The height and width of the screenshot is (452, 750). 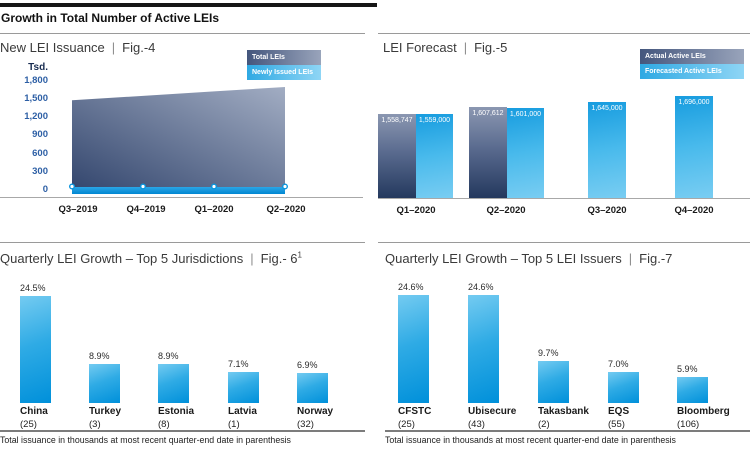 I want to click on fig5-x-axis-line, so click(x=564, y=198).